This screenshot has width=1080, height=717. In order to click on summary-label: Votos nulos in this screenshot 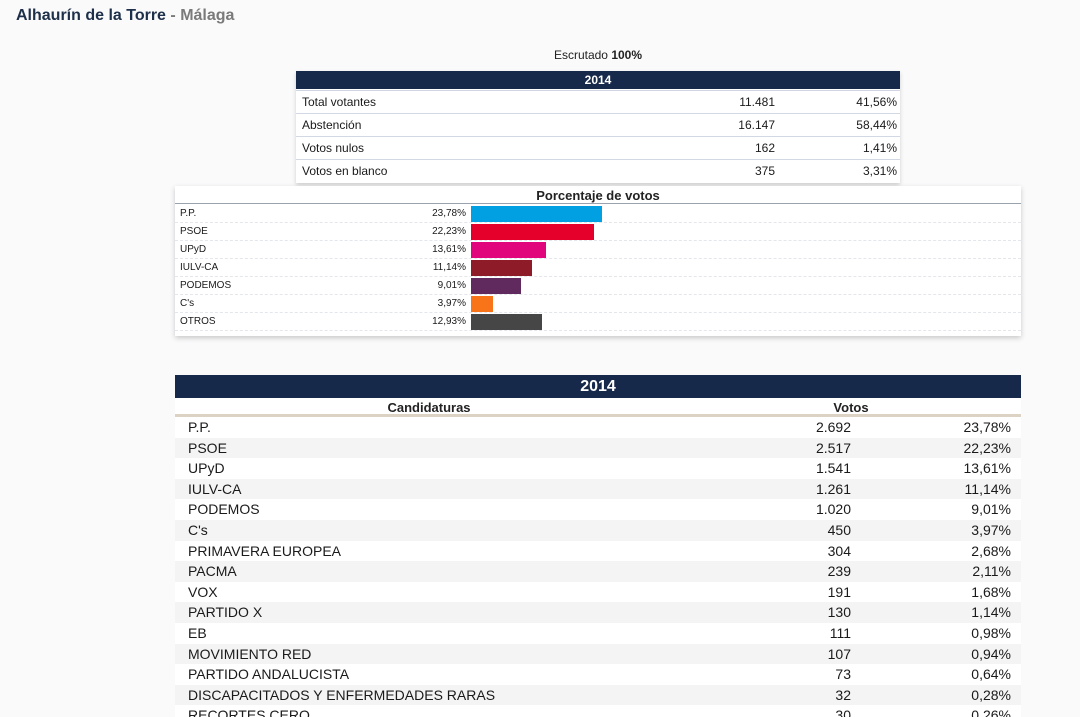, I will do `click(333, 148)`.